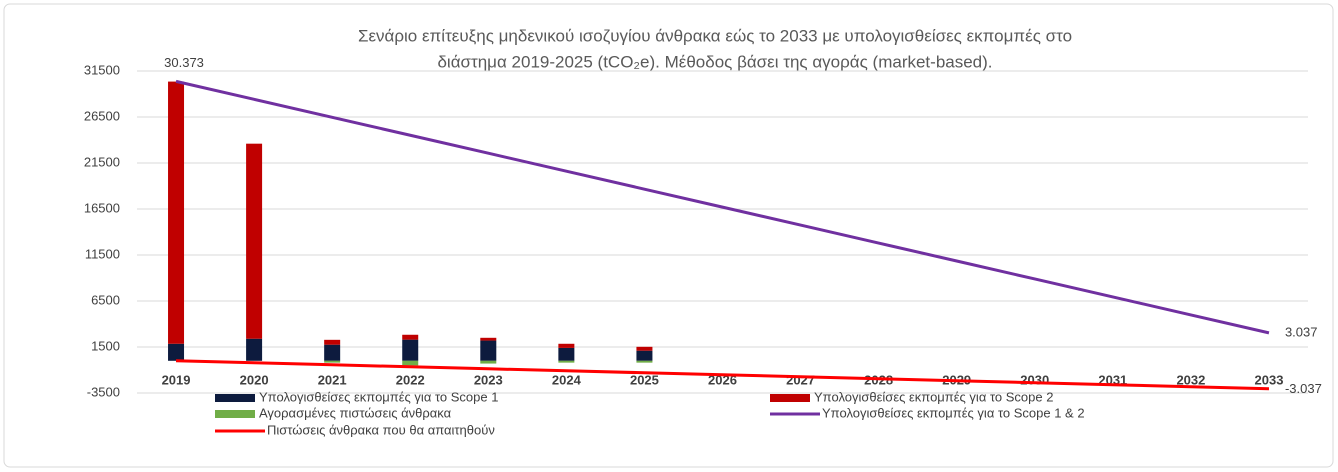  I want to click on legend-label: Υπολογισθείσες εκπομπές για το Scope 2, so click(933, 396).